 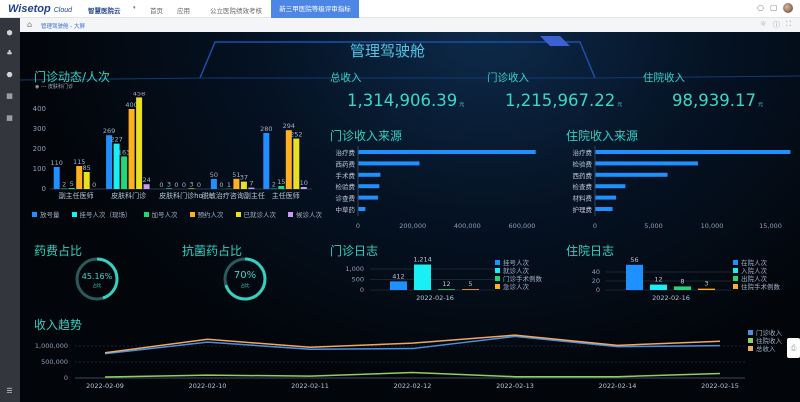 What do you see at coordinates (54, 87) in the screenshot?
I see `outpatient-filter-legend: ◉ --- 皮肤科门诊` at bounding box center [54, 87].